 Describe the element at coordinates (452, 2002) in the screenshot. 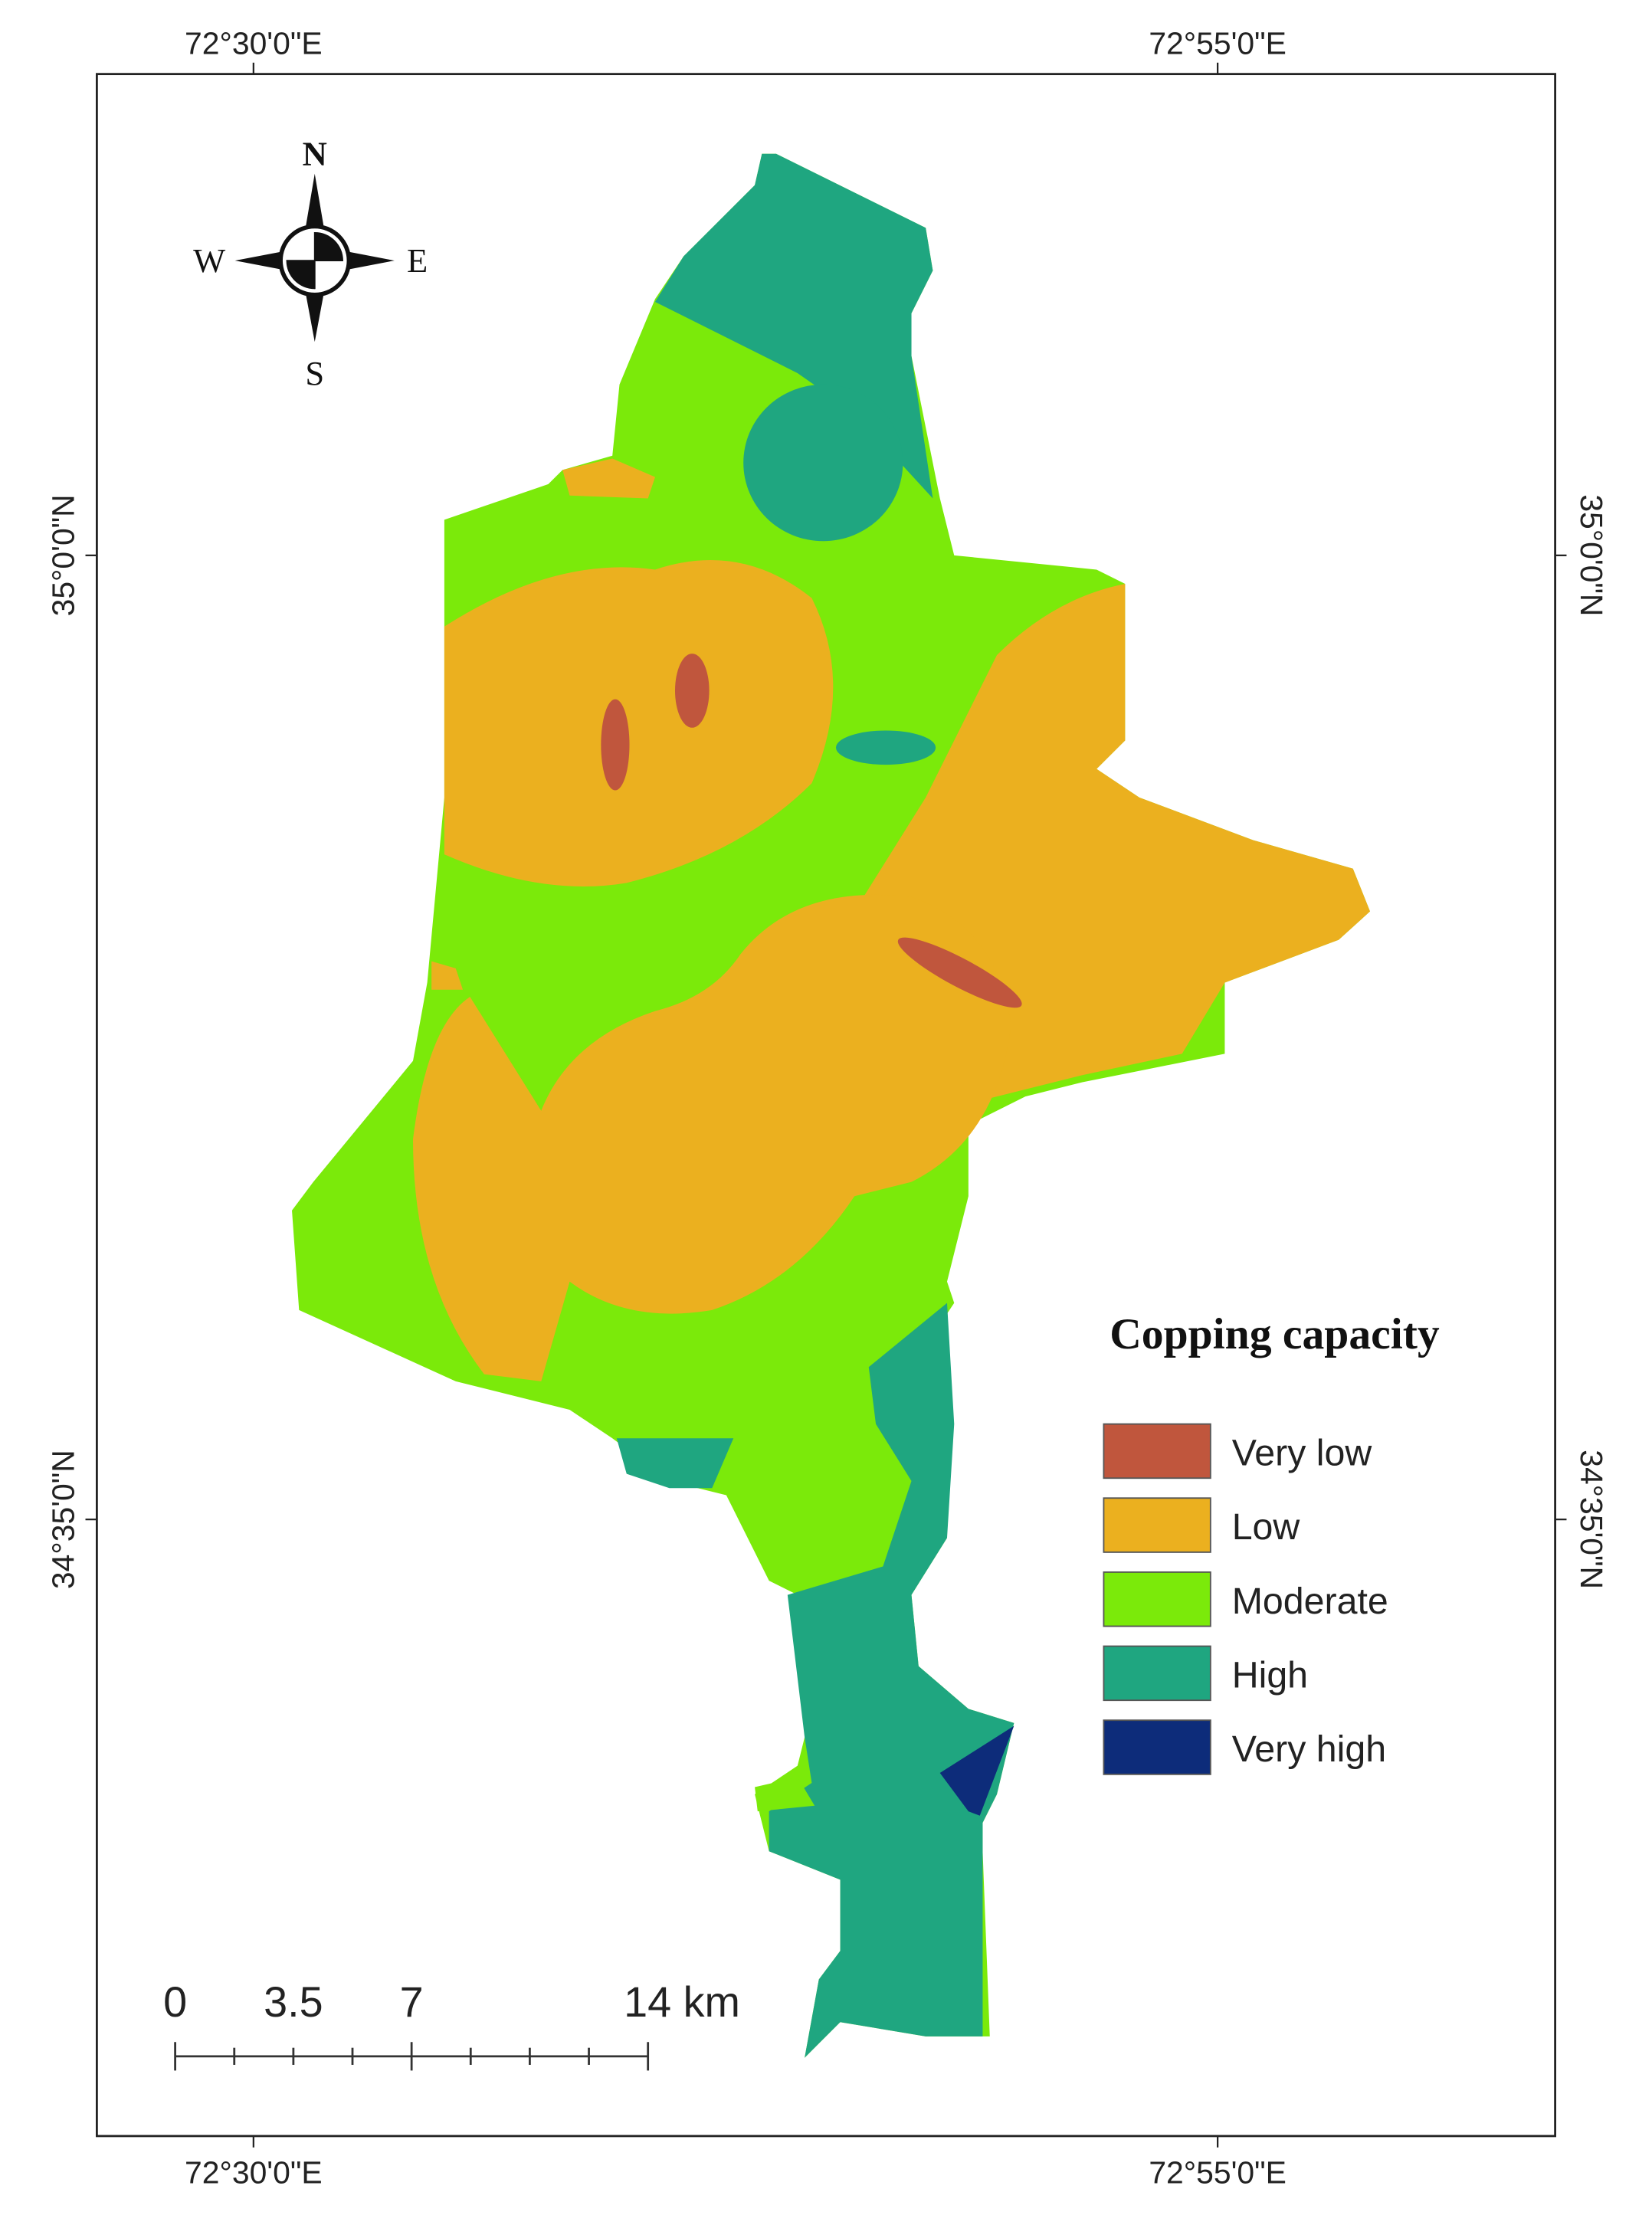

I see `scale-labels: 0 3.5 7 14 km` at that location.